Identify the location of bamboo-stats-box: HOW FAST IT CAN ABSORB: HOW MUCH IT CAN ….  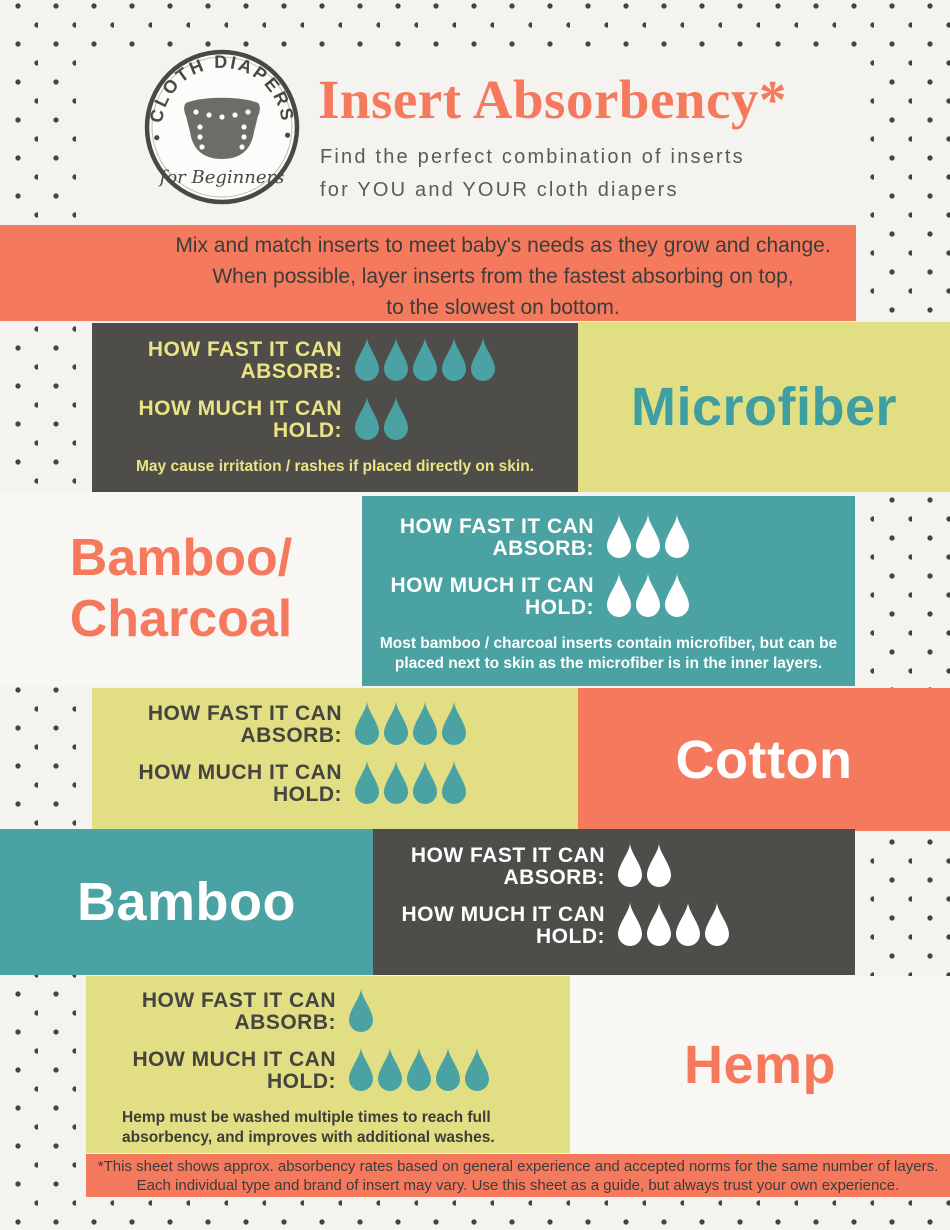
(614, 902).